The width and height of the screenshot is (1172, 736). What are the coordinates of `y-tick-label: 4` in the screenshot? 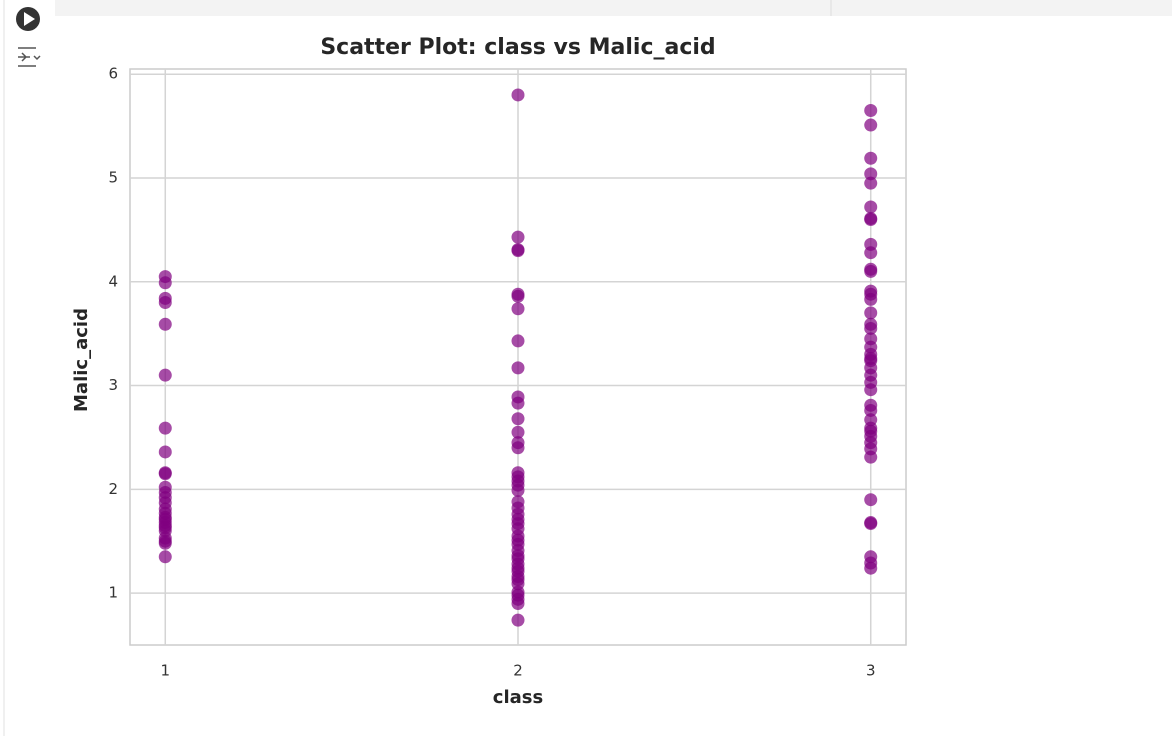 It's located at (113, 281).